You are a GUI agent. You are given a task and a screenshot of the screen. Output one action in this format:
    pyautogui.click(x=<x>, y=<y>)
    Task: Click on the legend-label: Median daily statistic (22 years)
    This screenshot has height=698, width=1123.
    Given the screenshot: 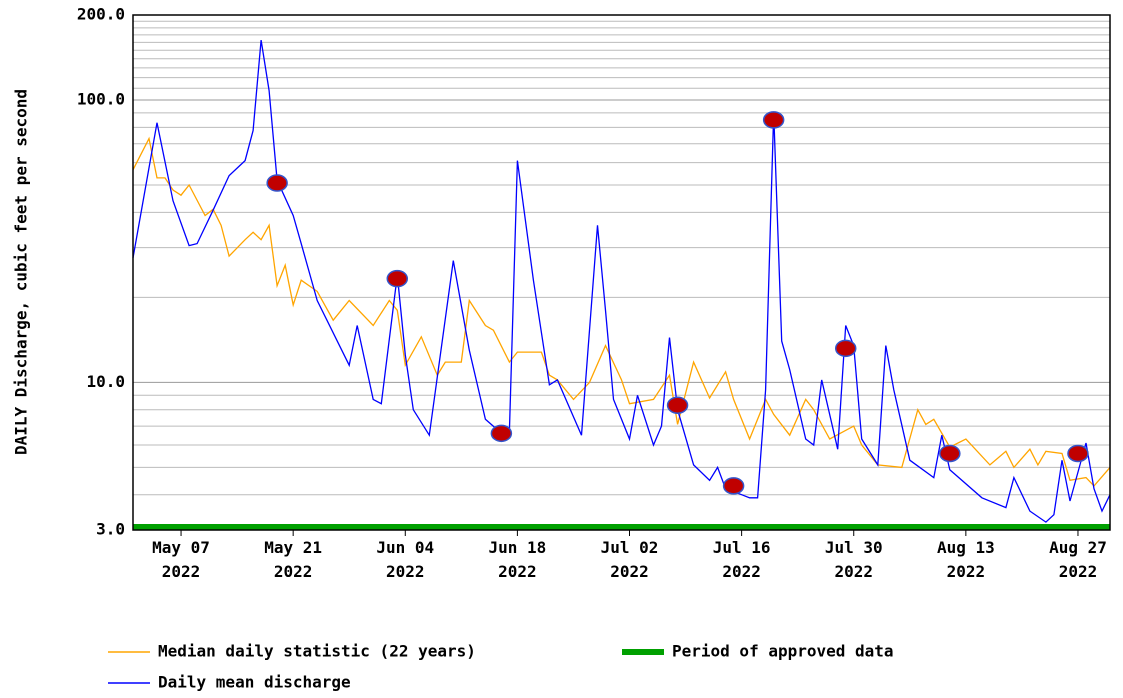 What is the action you would take?
    pyautogui.click(x=317, y=651)
    